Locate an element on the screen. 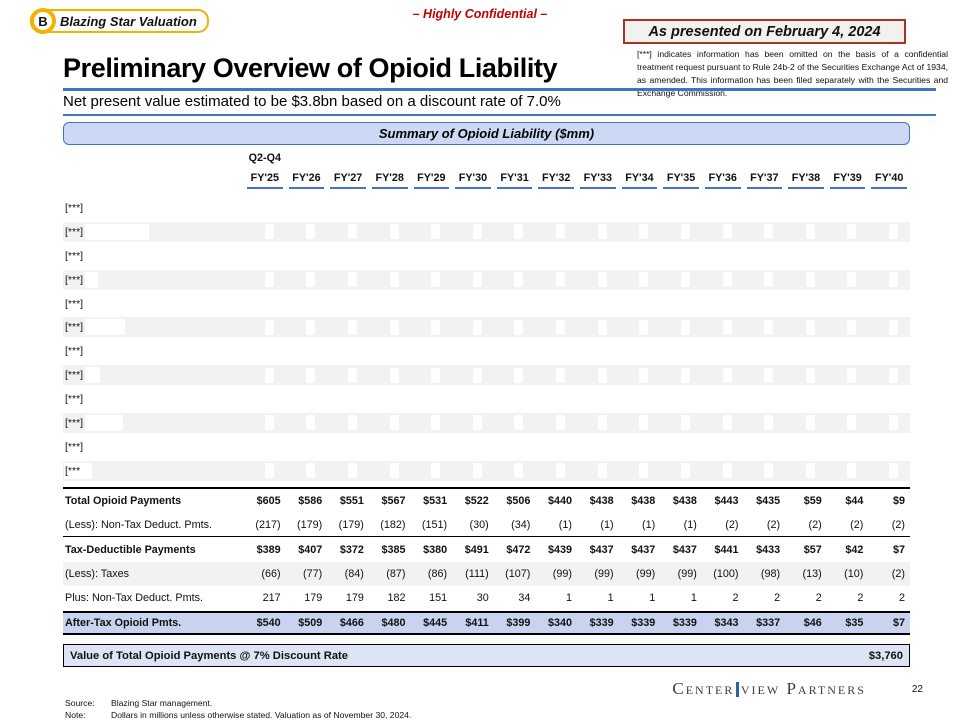 The image size is (960, 720). summary-value-cell: 1 is located at coordinates (693, 598).